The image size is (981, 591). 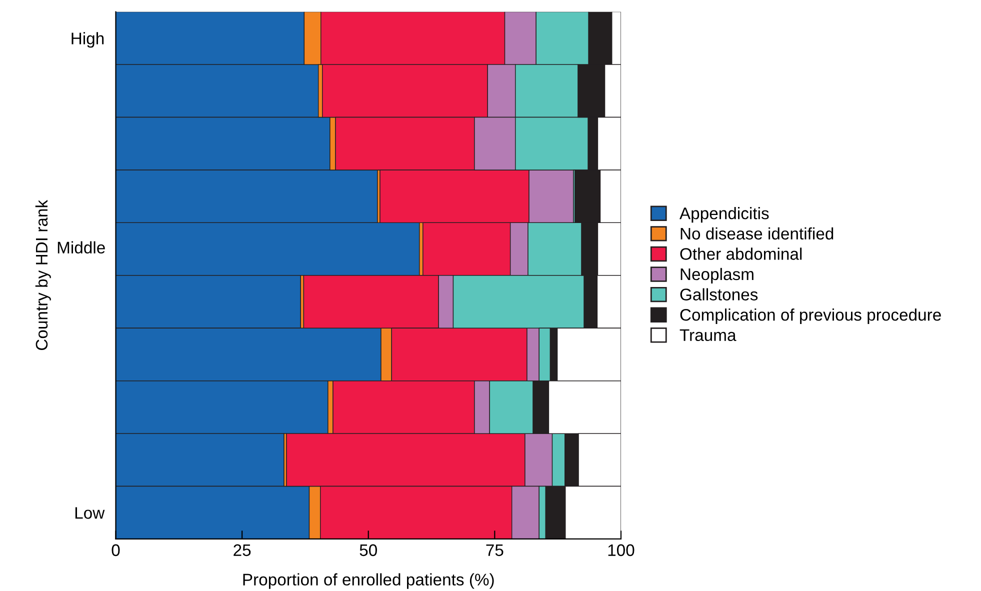 What do you see at coordinates (368, 581) in the screenshot?
I see `x-axis-title: Proportion of enrolled patients (%)` at bounding box center [368, 581].